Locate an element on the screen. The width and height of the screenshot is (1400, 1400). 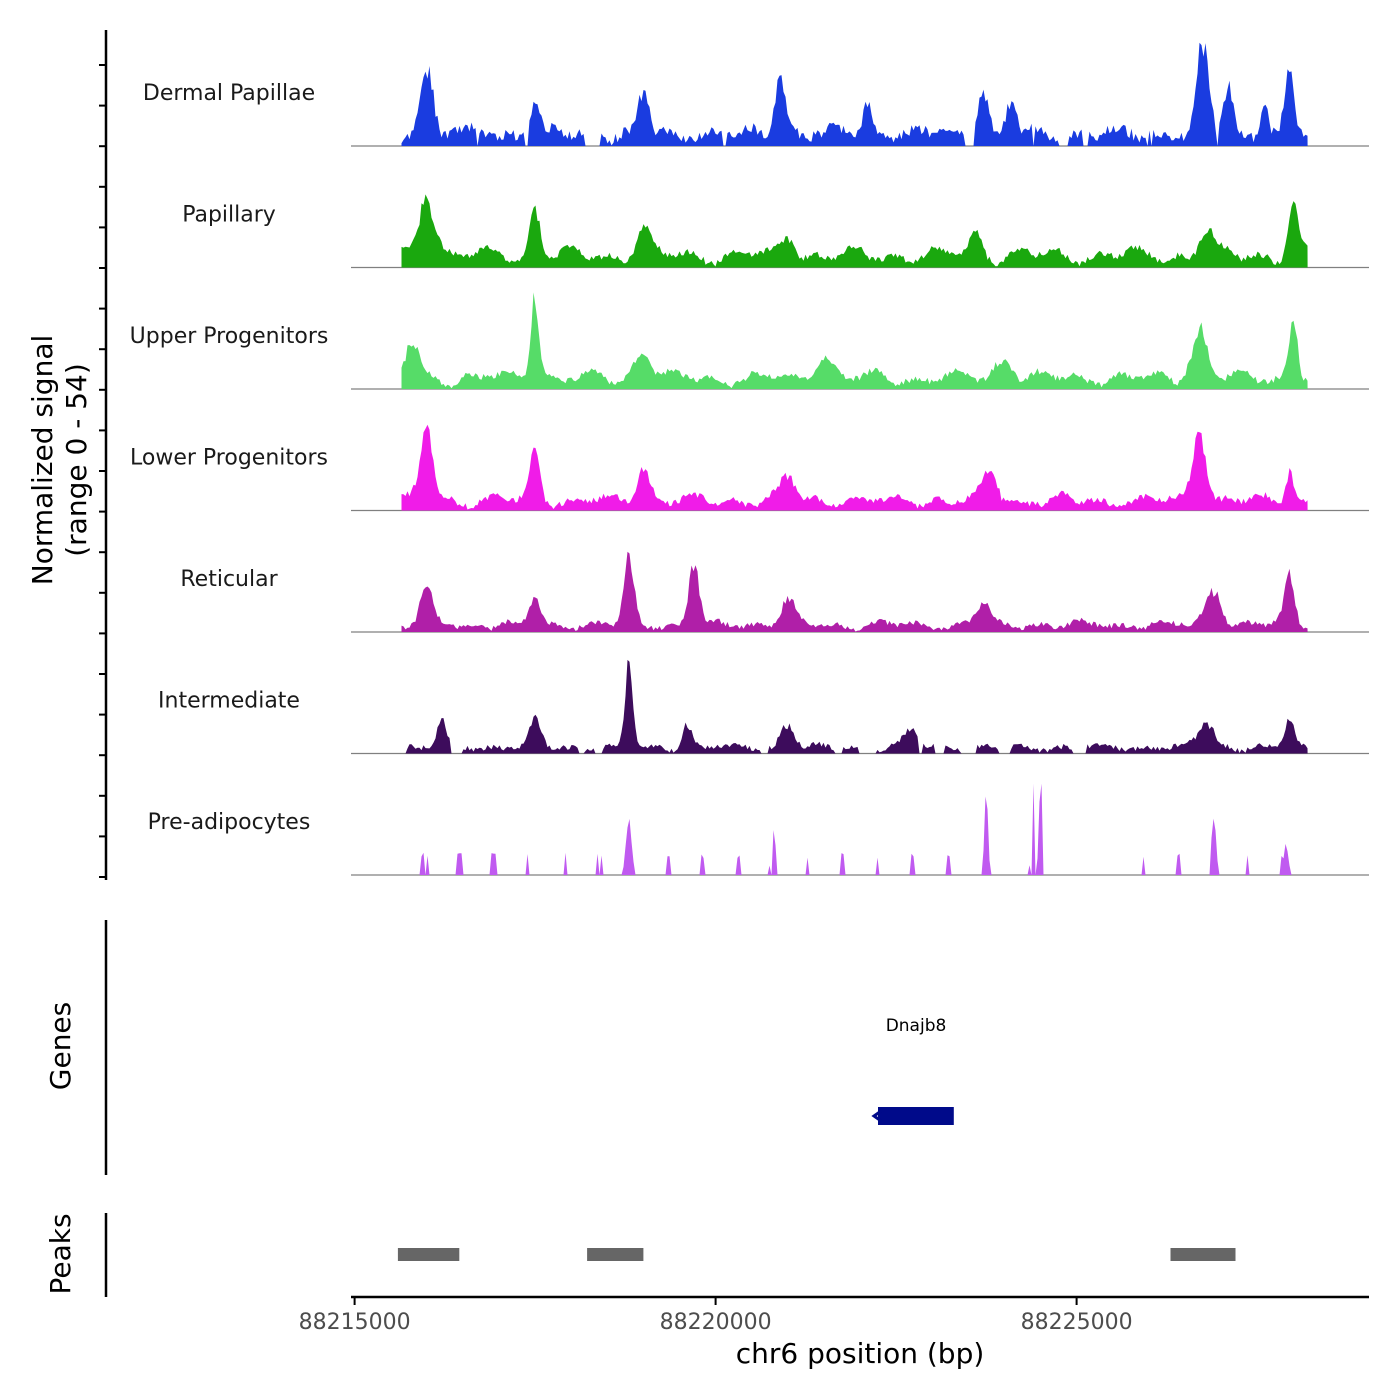
genes-axis-title: Genes is located at coordinates (60, 1046).